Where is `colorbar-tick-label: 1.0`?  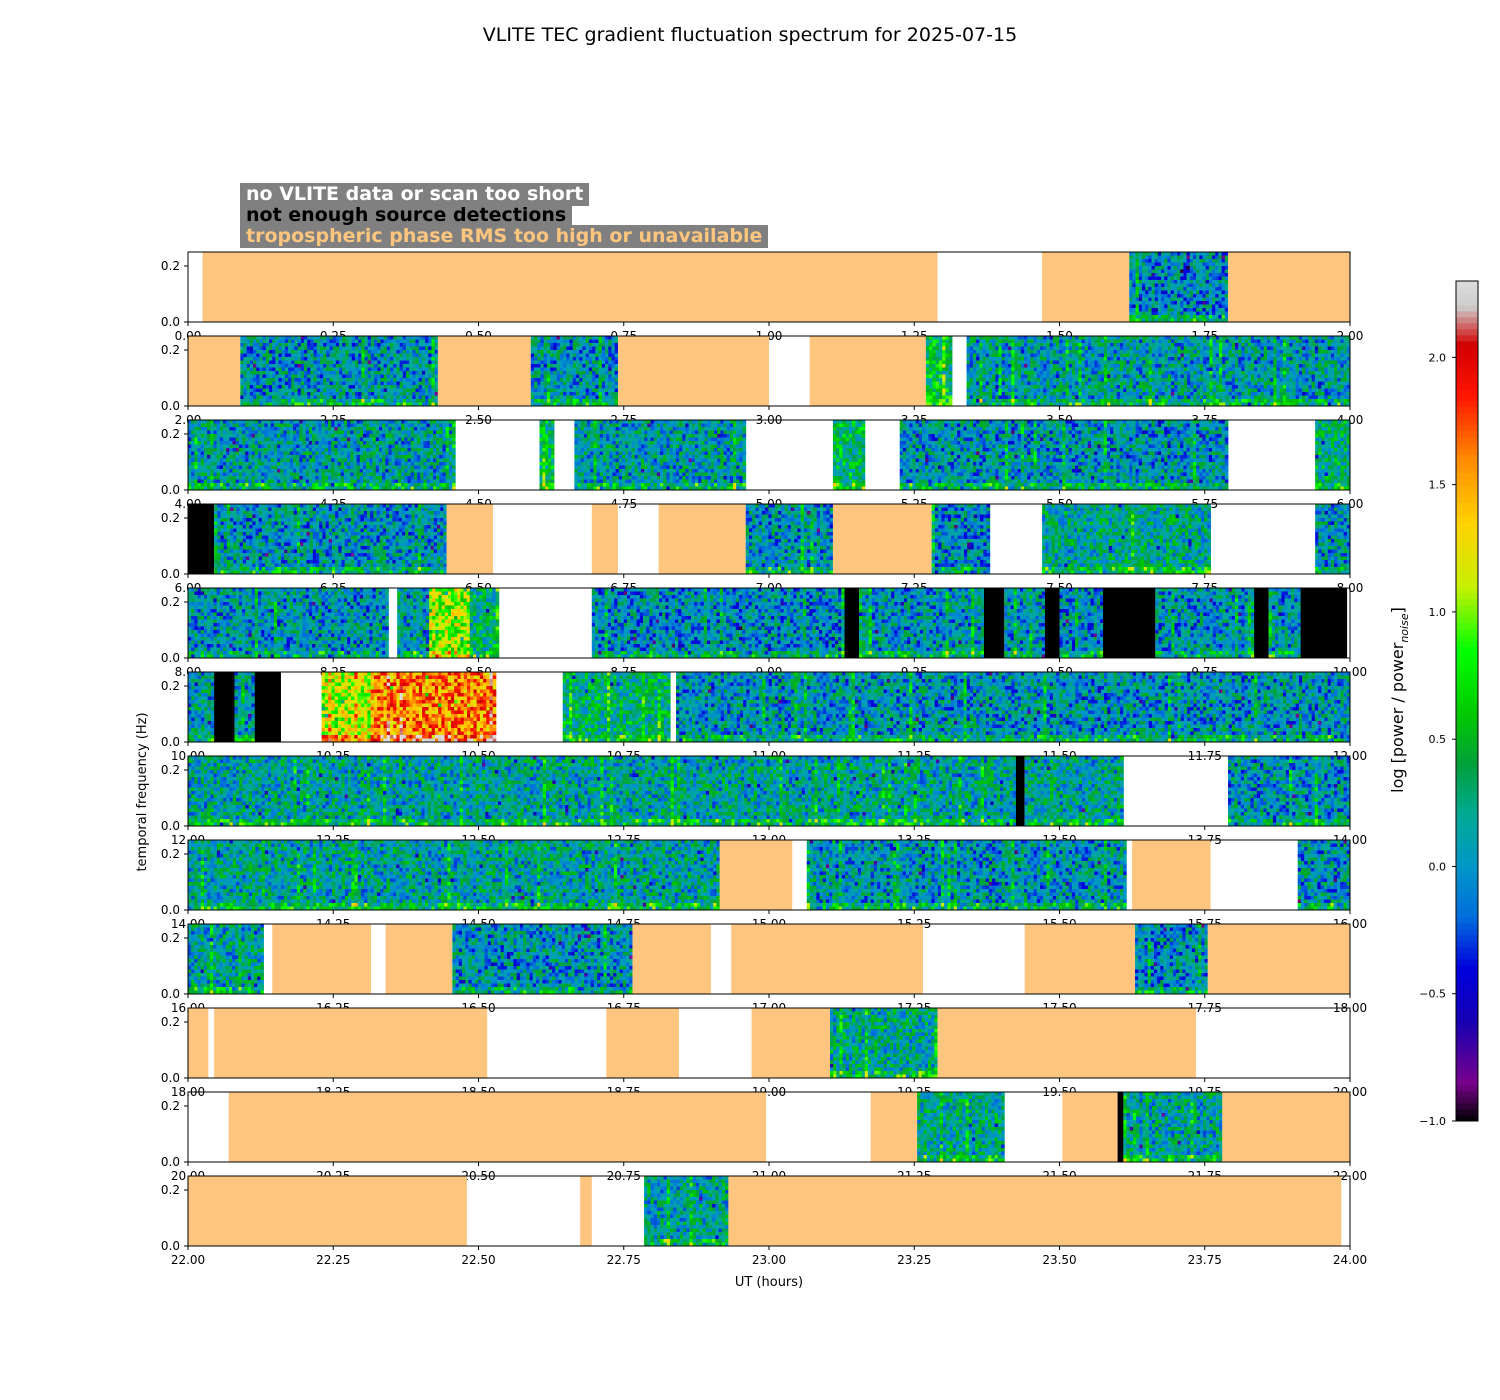
colorbar-tick-label: 1.0 is located at coordinates (1438, 612).